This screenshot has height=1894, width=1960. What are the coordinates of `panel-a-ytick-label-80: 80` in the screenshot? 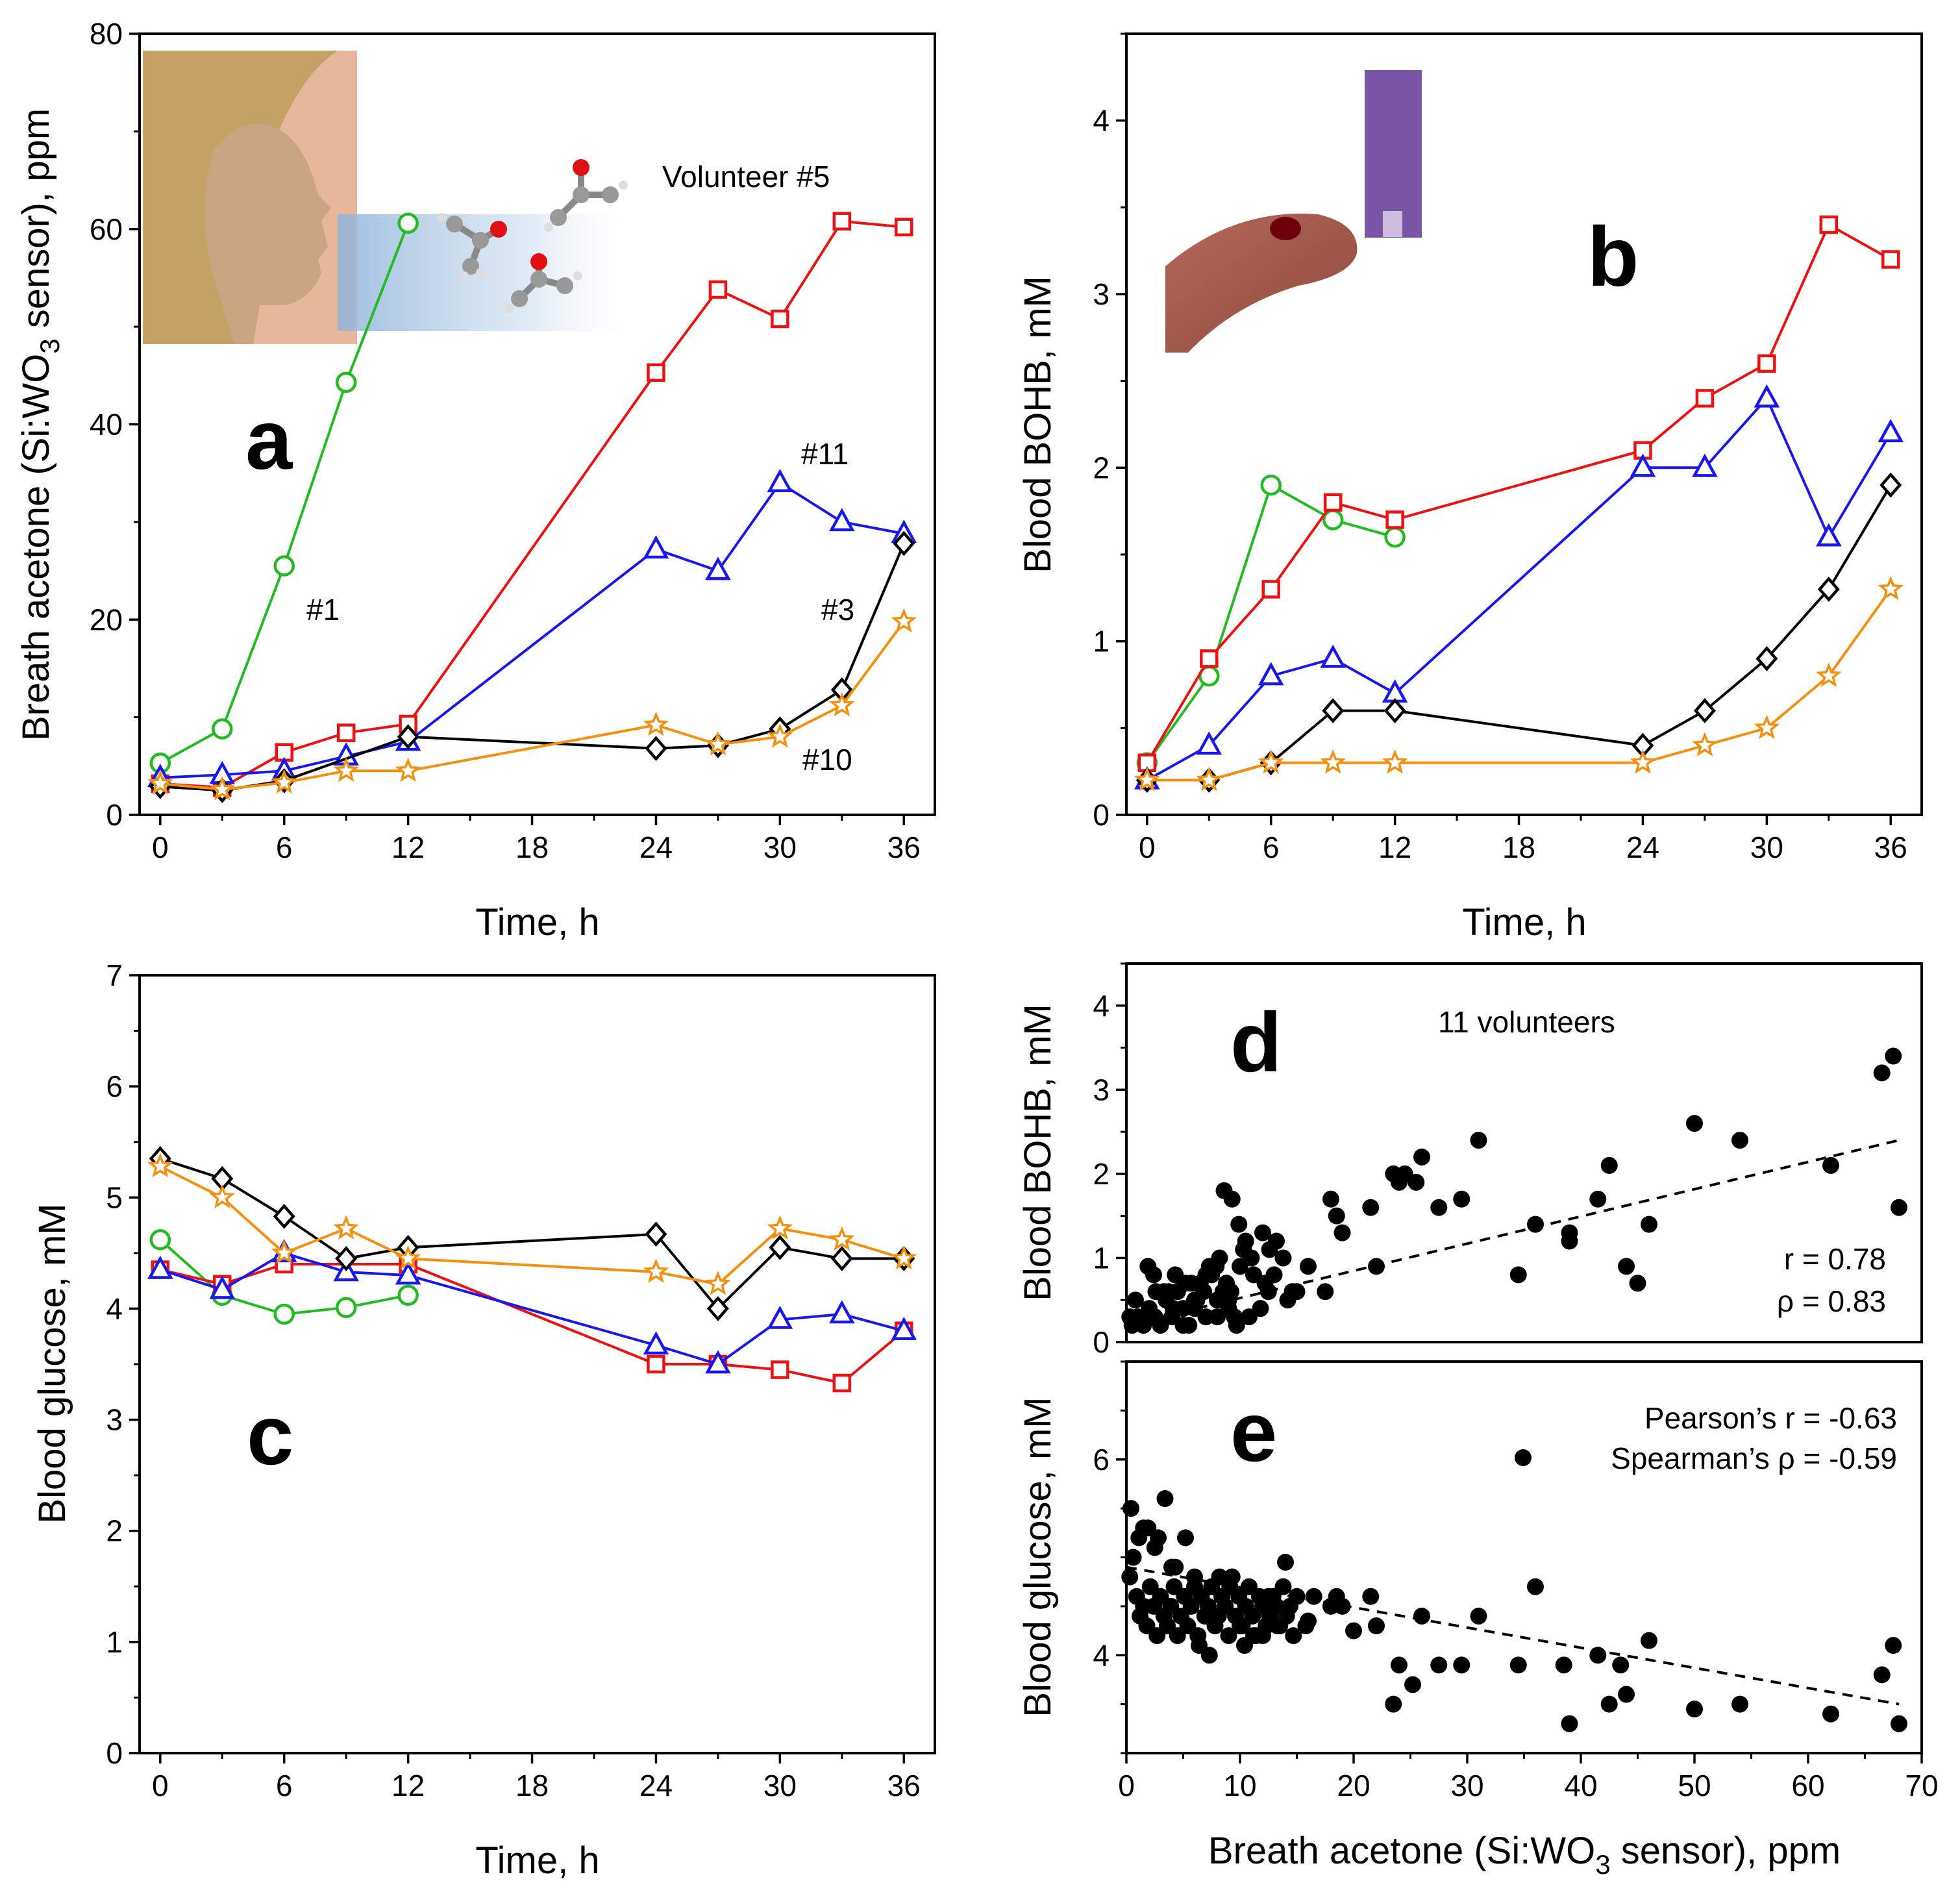 It's located at (106, 34).